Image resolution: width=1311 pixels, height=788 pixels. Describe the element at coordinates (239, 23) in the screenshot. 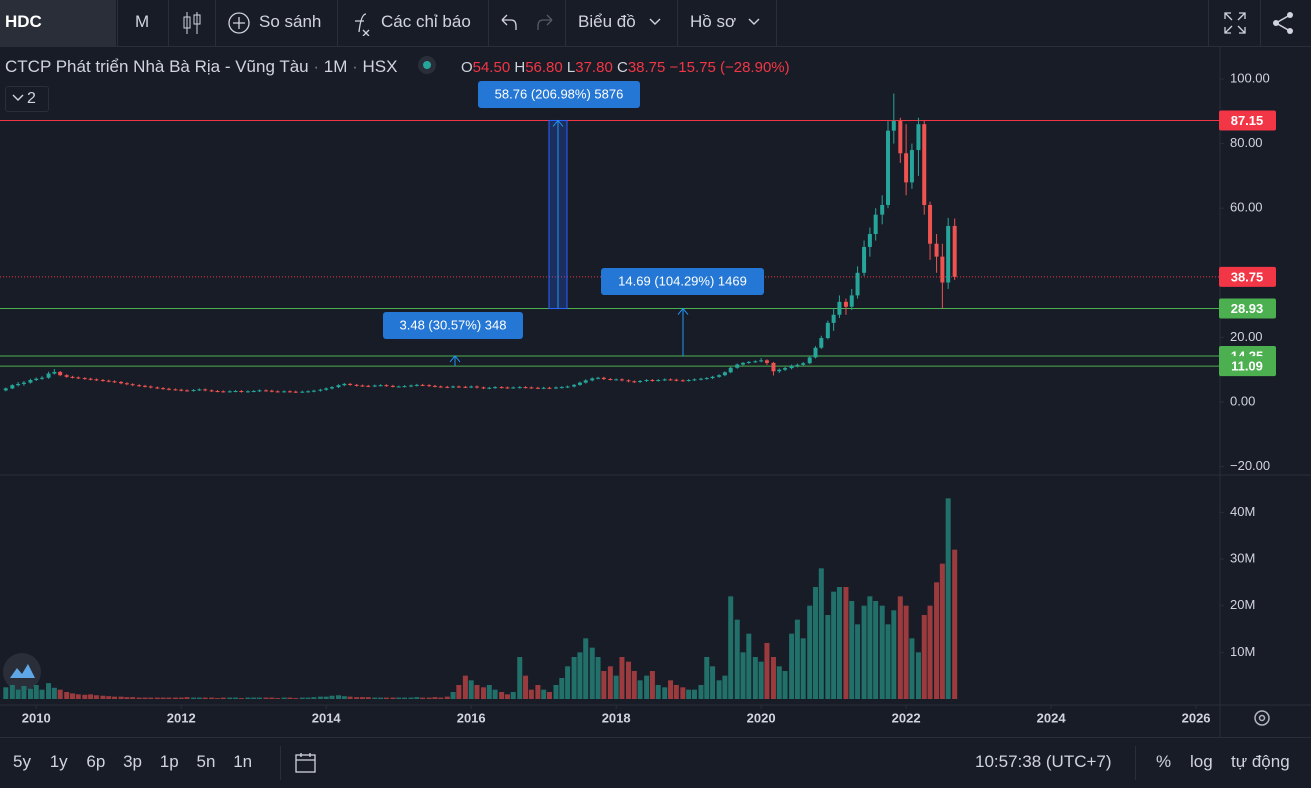

I see `compare-icon` at that location.